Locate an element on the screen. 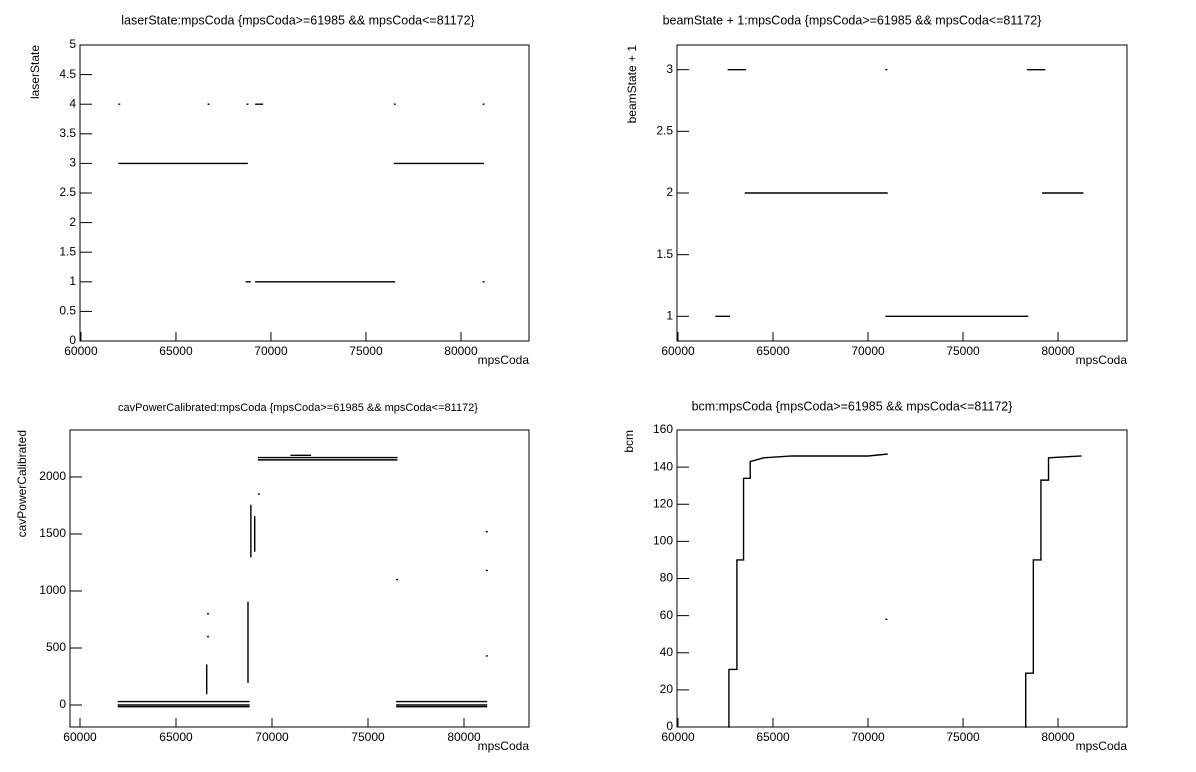  y-tick-label: 60 is located at coordinates (667, 615).